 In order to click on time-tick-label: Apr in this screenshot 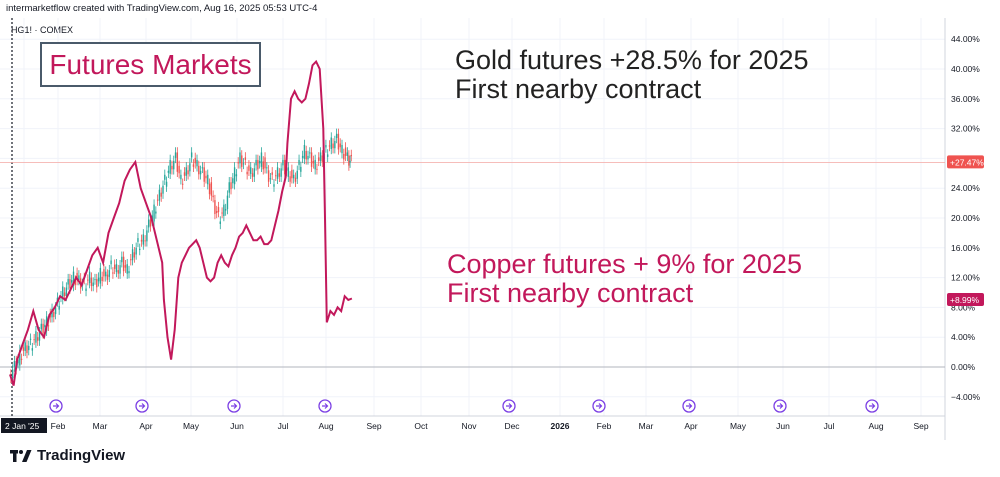, I will do `click(690, 426)`.